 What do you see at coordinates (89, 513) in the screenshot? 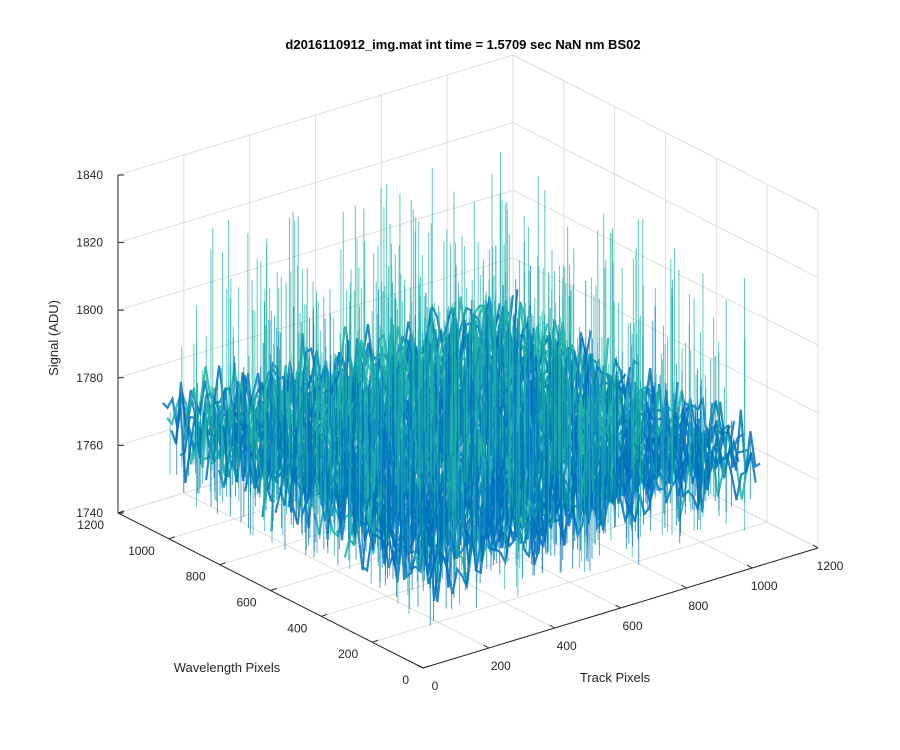
I see `z-tick-label: 1740` at bounding box center [89, 513].